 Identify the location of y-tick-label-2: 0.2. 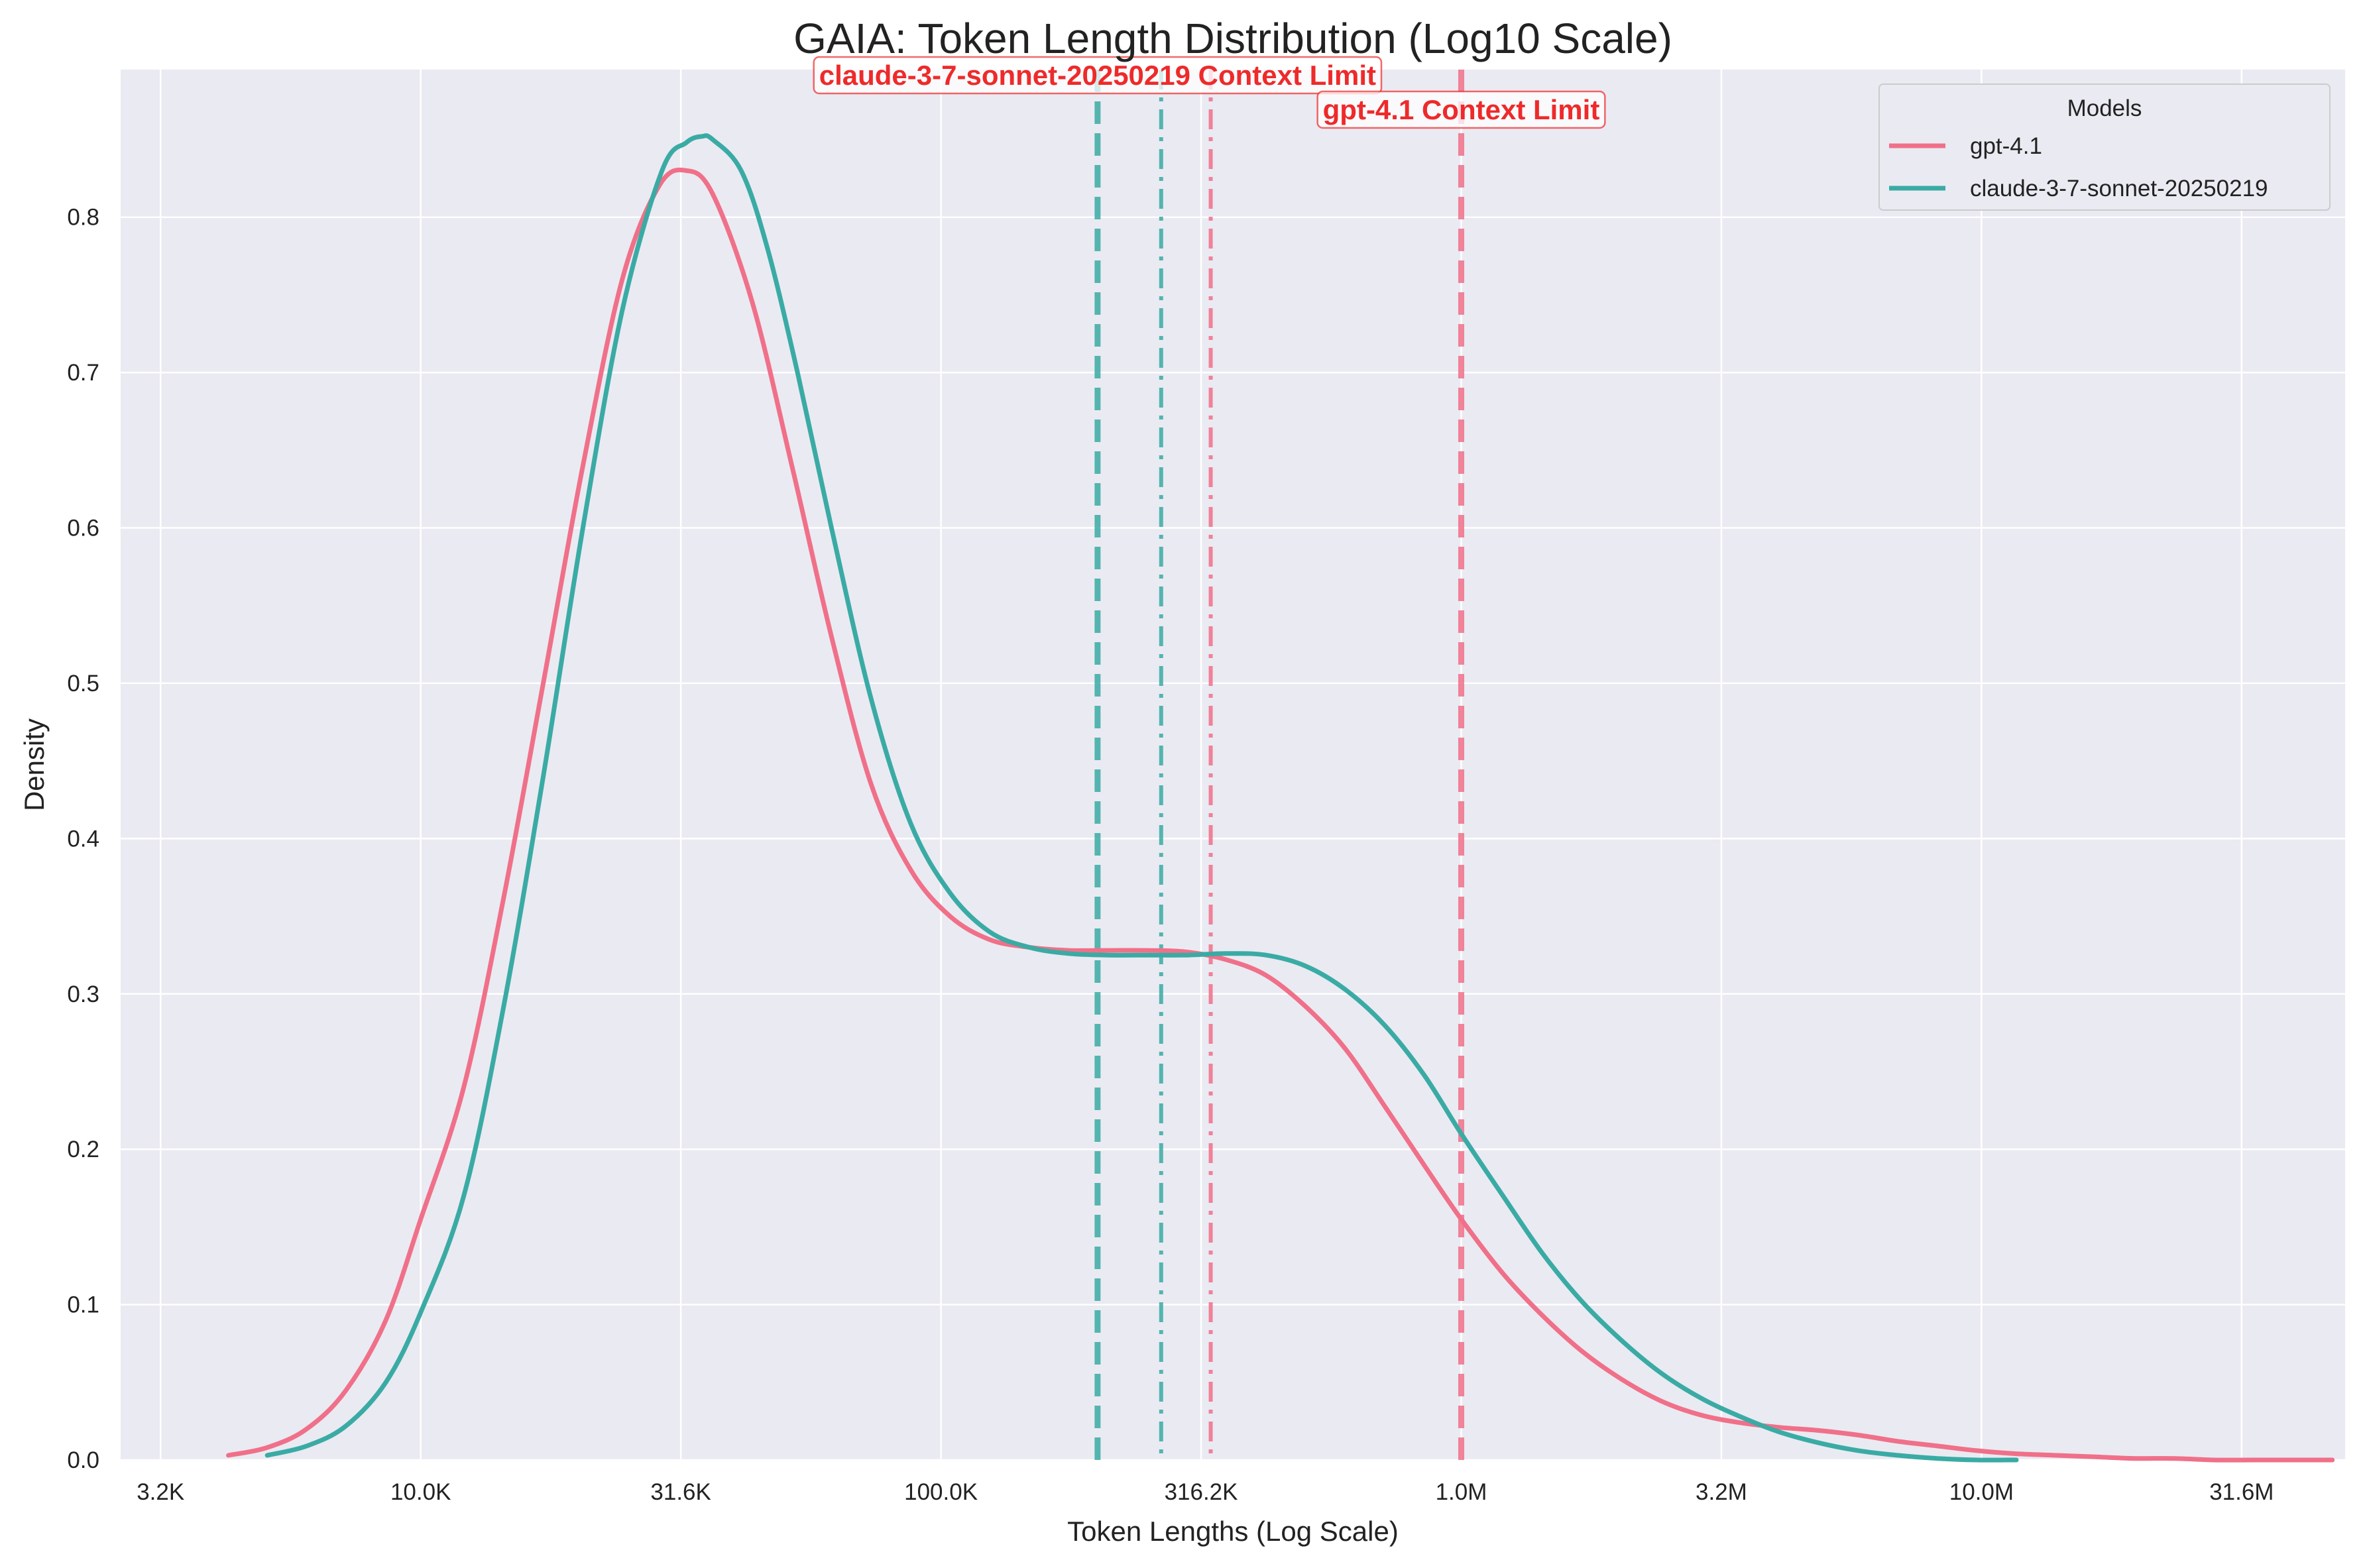
(83, 1150).